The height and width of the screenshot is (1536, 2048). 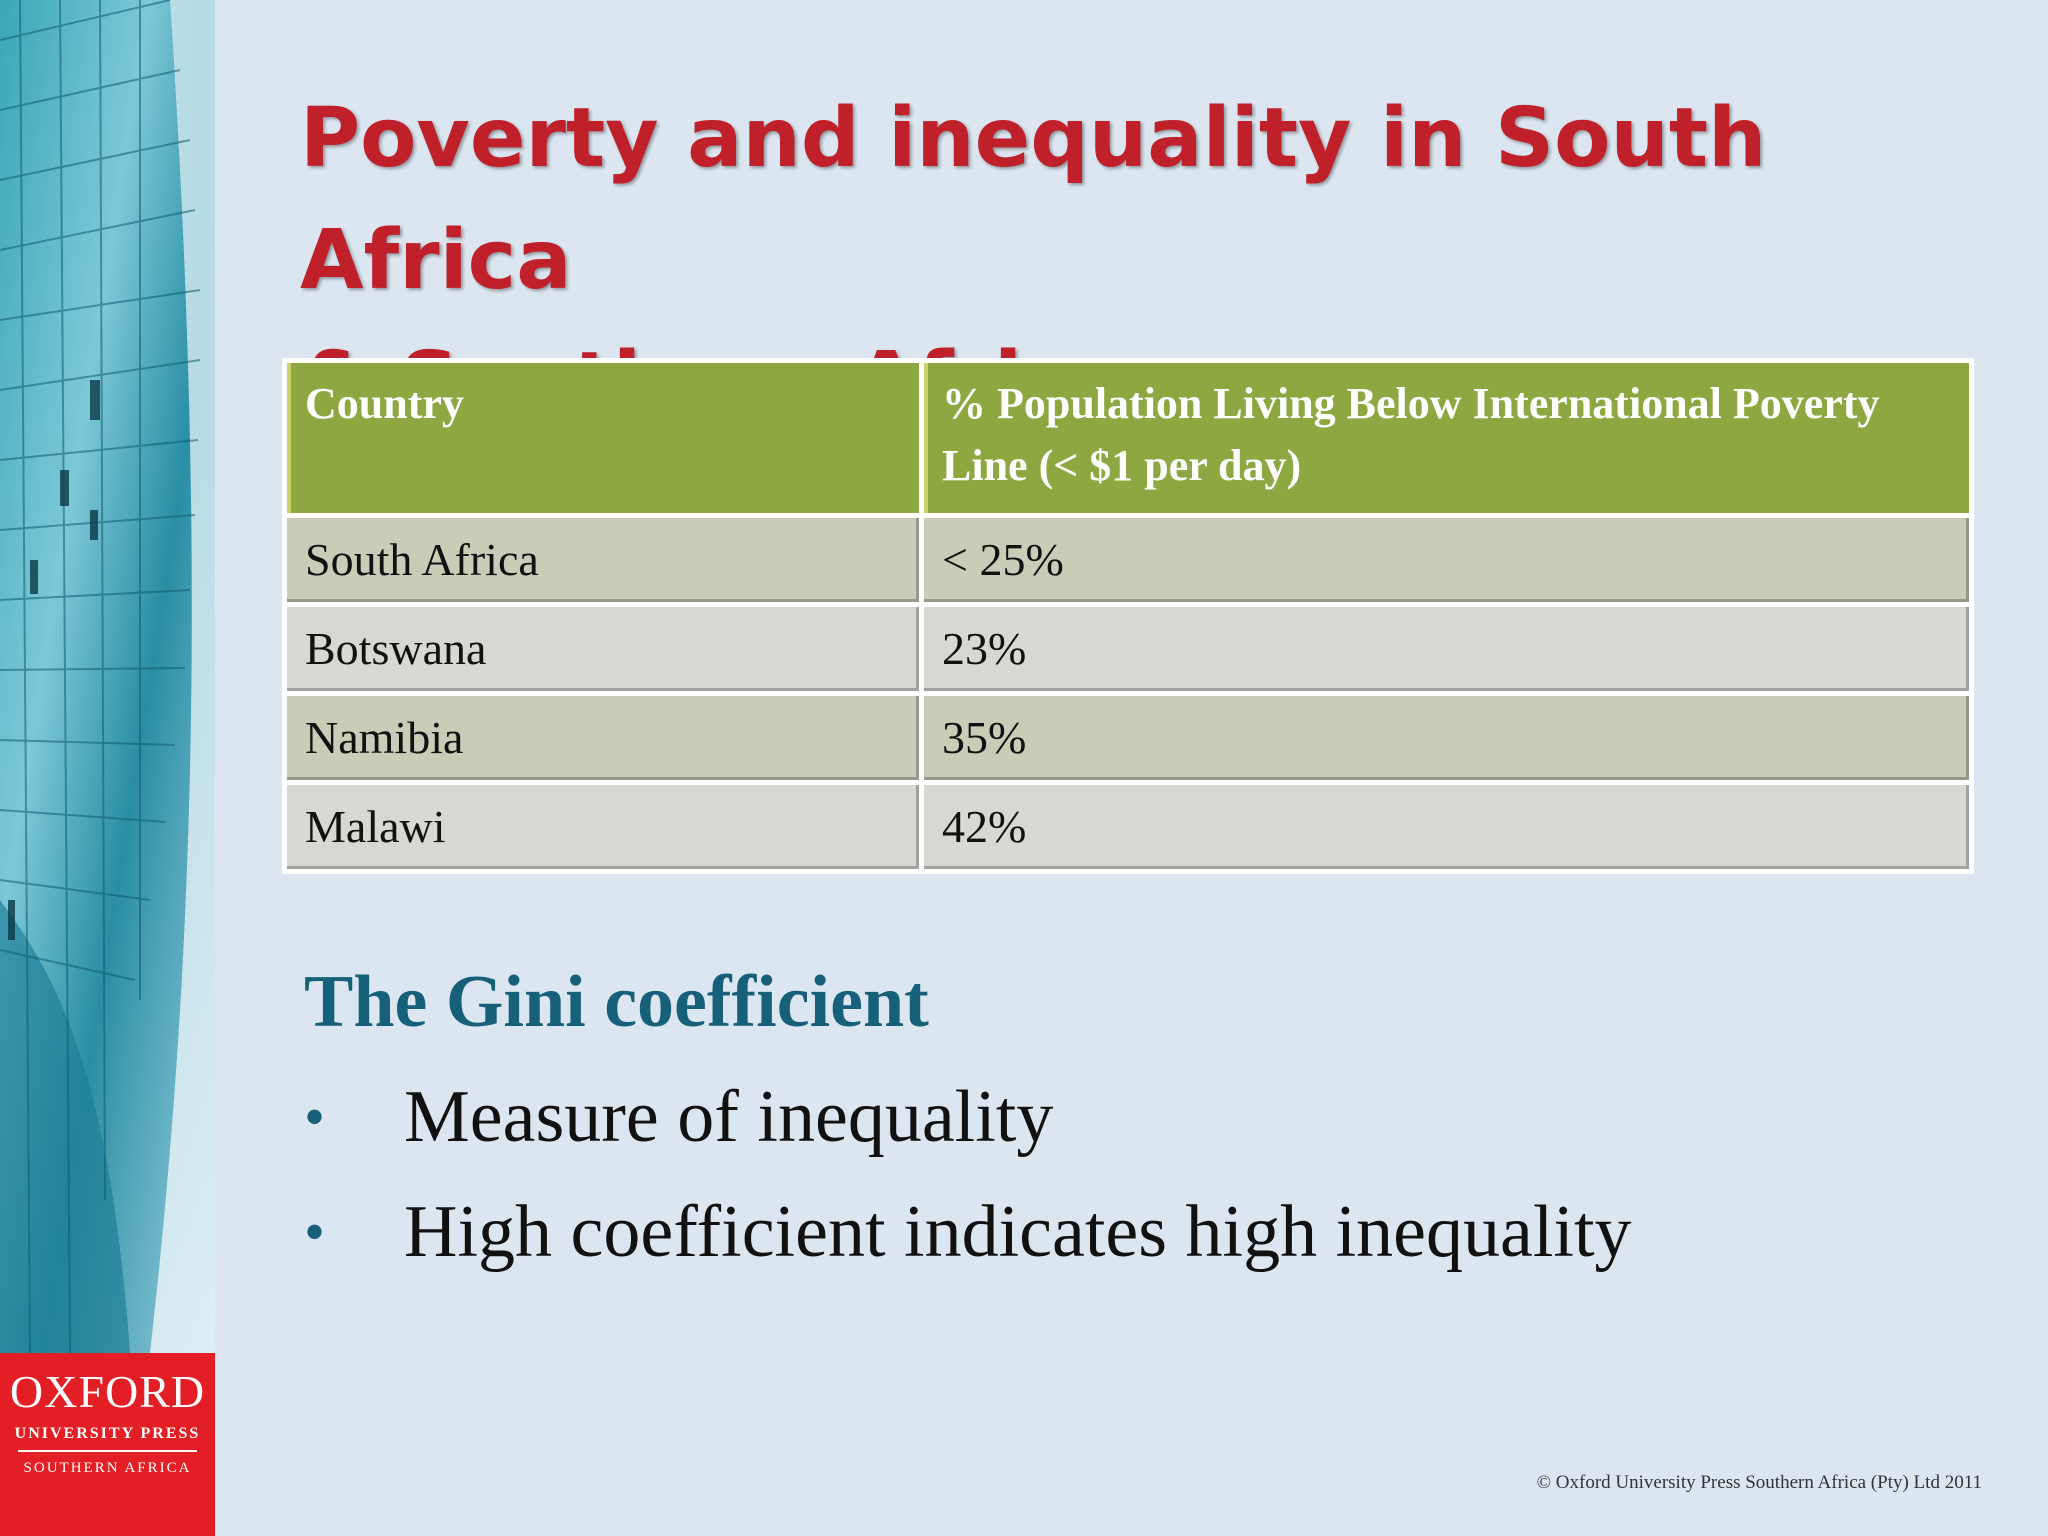 I want to click on cell-percentage: 35%, so click(x=1446, y=738).